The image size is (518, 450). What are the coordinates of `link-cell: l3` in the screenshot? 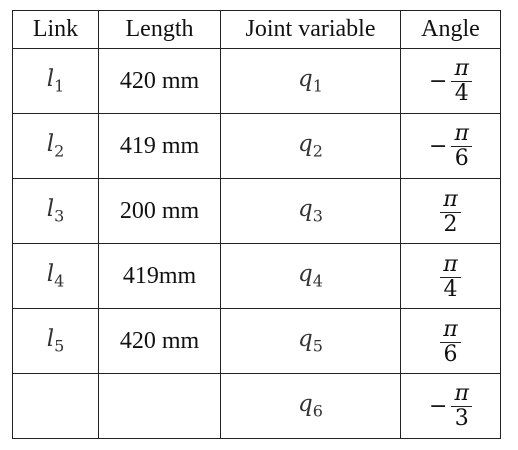 It's located at (55, 211).